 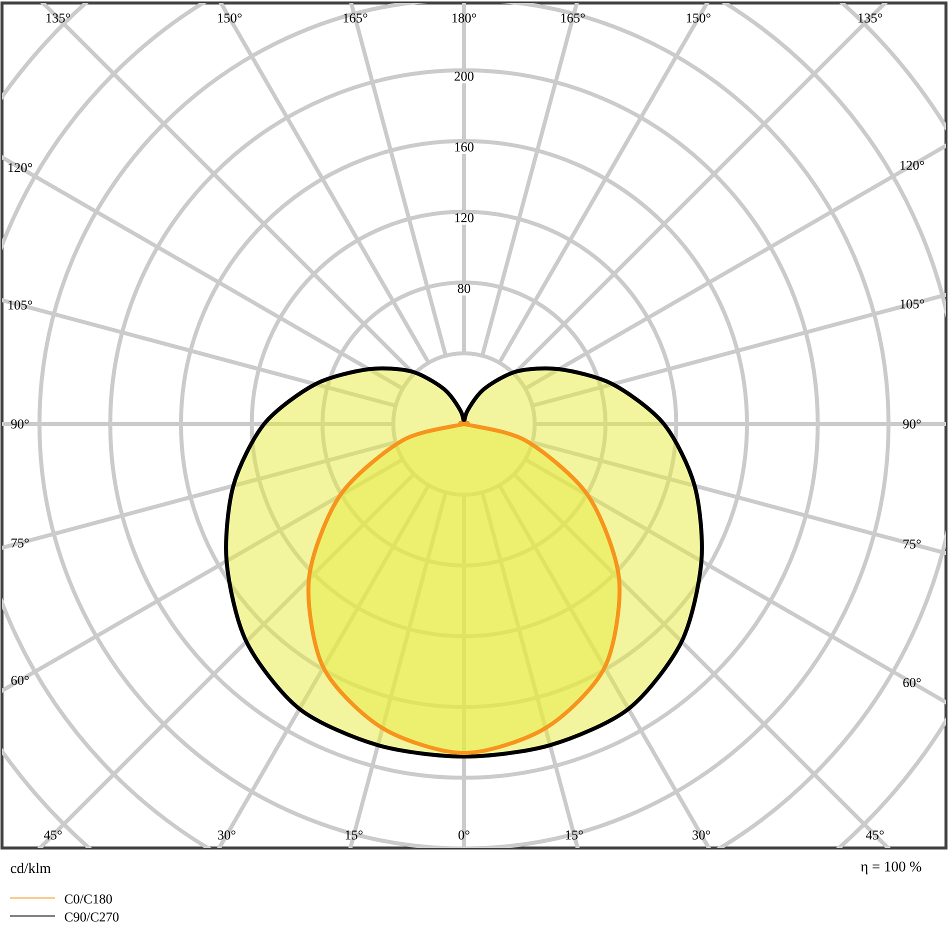 I want to click on legend-label: C90/C270, so click(x=91, y=917).